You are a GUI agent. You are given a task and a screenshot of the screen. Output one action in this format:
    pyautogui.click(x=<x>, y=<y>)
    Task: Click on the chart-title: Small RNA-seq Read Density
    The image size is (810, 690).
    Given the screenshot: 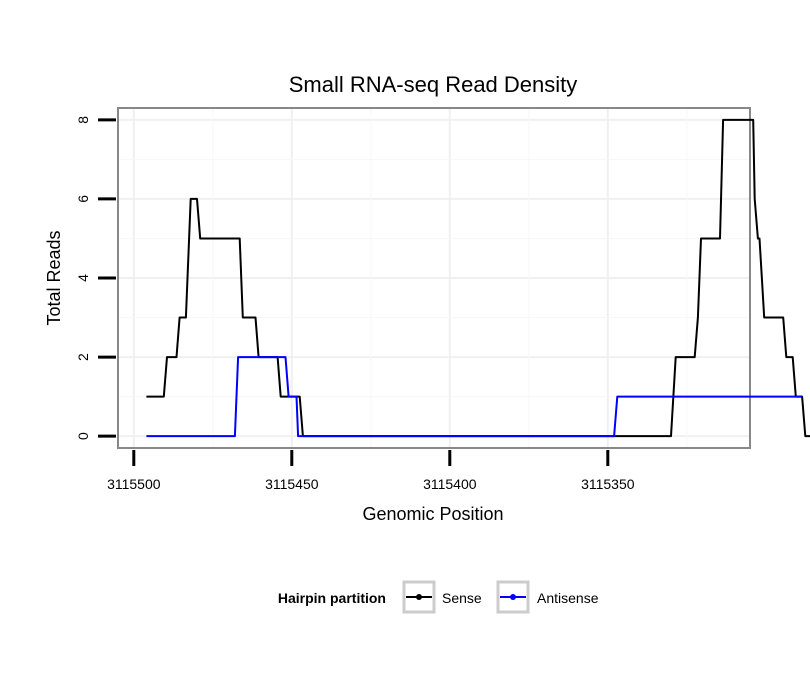 What is the action you would take?
    pyautogui.click(x=433, y=84)
    